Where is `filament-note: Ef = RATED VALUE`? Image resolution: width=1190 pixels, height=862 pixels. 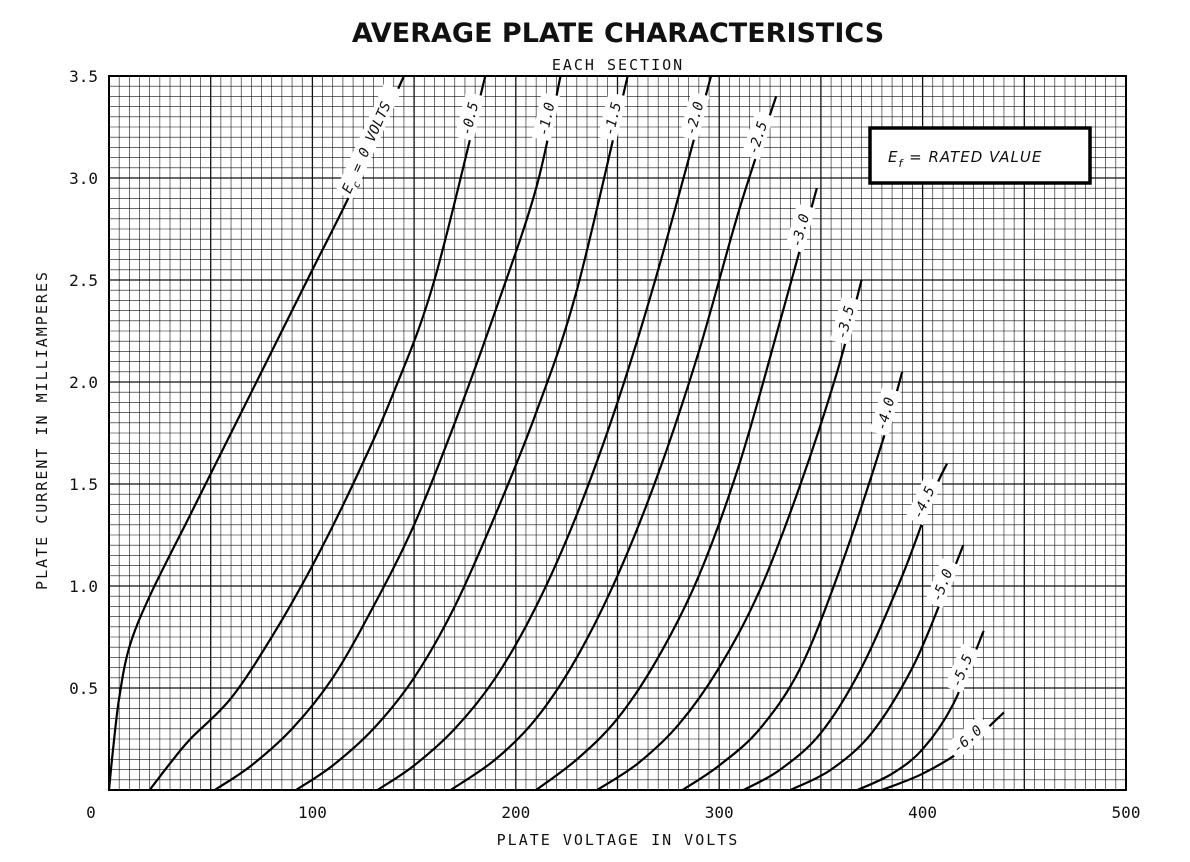 filament-note: Ef = RATED VALUE is located at coordinates (980, 155).